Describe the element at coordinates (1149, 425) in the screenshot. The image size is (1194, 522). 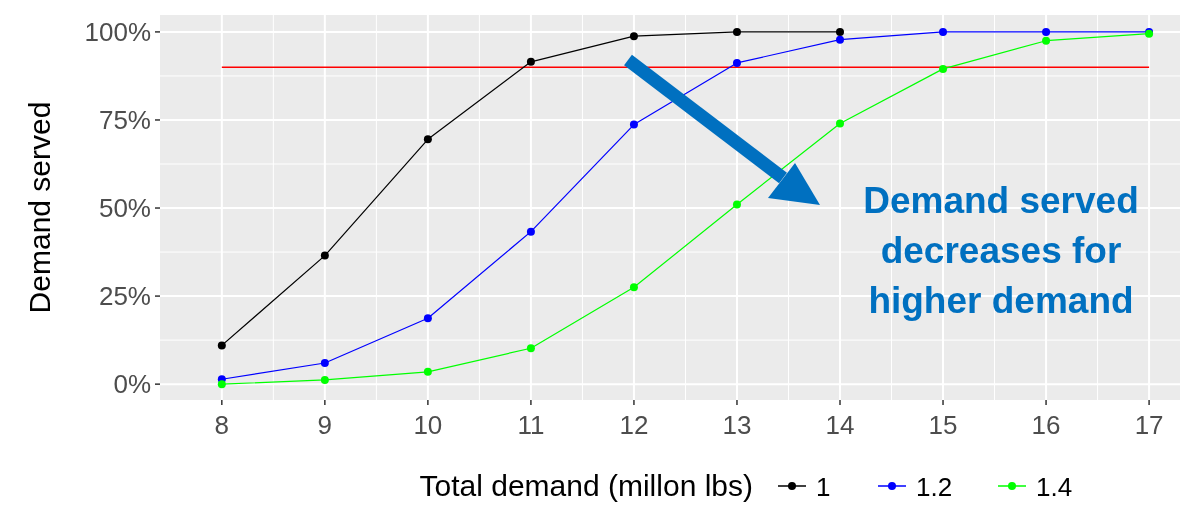
I see `x-tick-label: 17` at that location.